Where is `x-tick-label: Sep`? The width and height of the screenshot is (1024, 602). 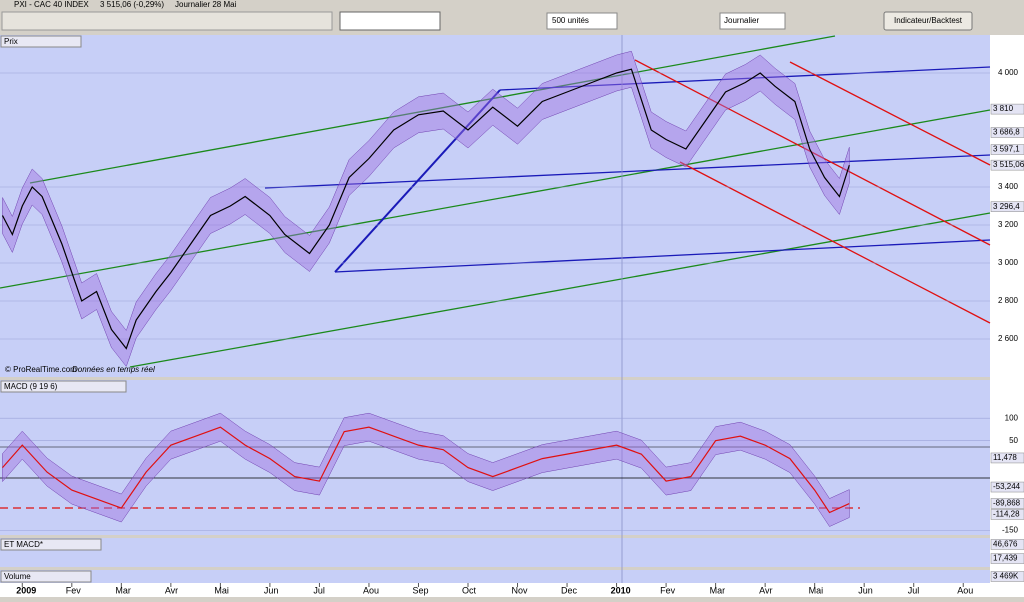
x-tick-label: Sep is located at coordinates (420, 590).